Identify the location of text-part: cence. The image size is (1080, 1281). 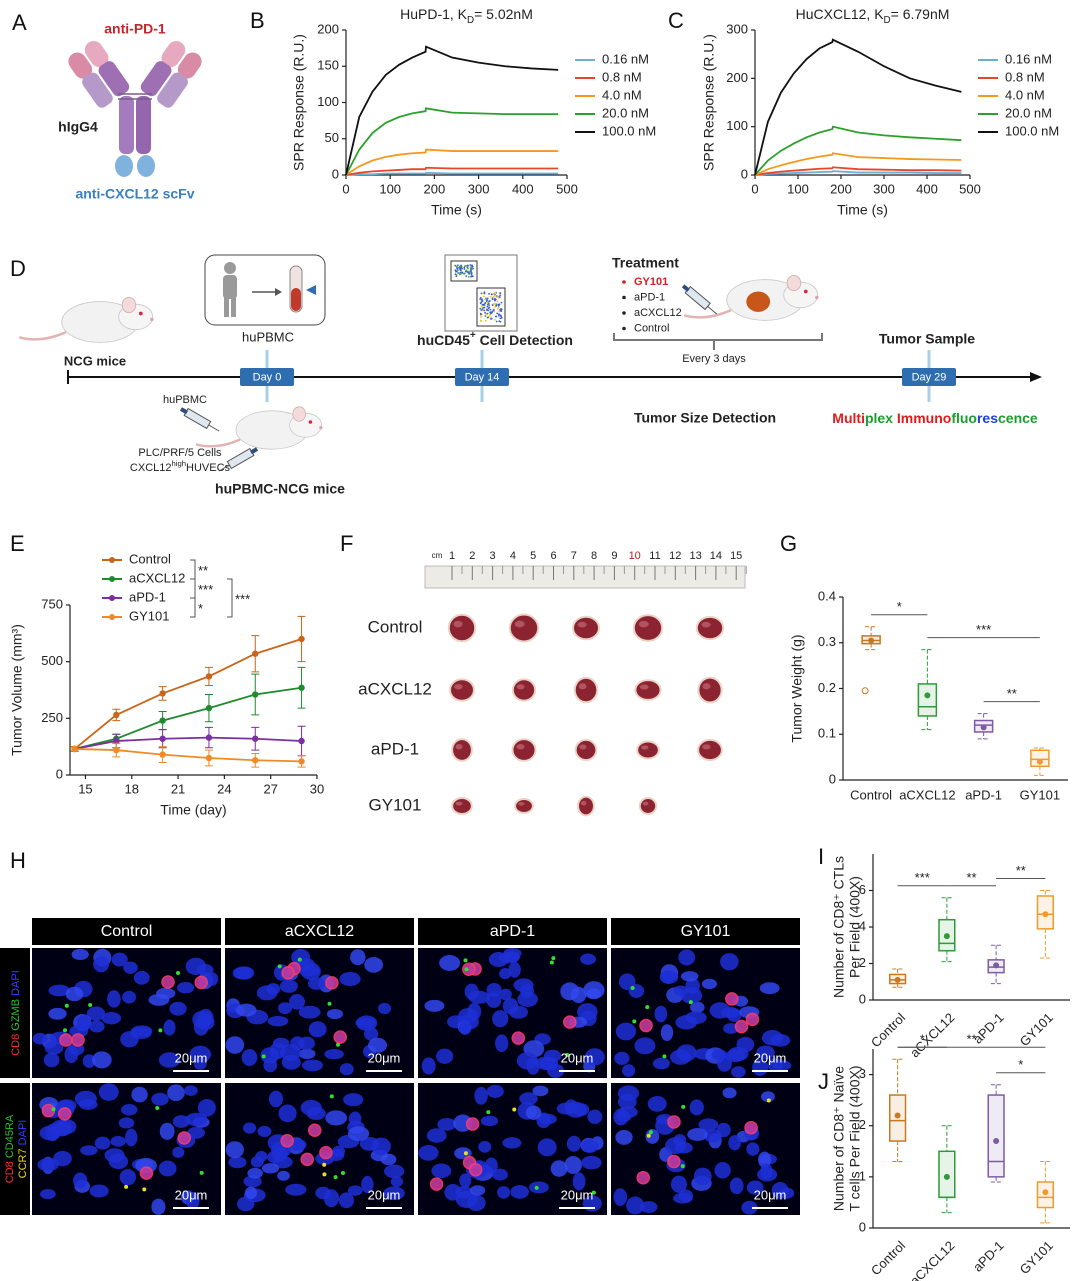
(1018, 418).